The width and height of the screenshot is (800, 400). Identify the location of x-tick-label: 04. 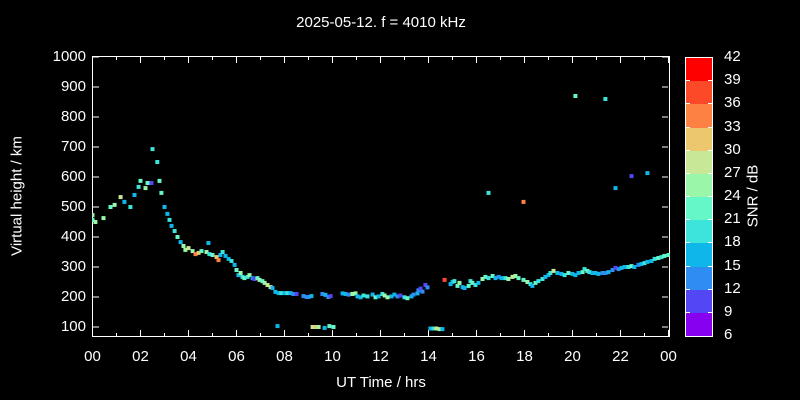
(188, 356).